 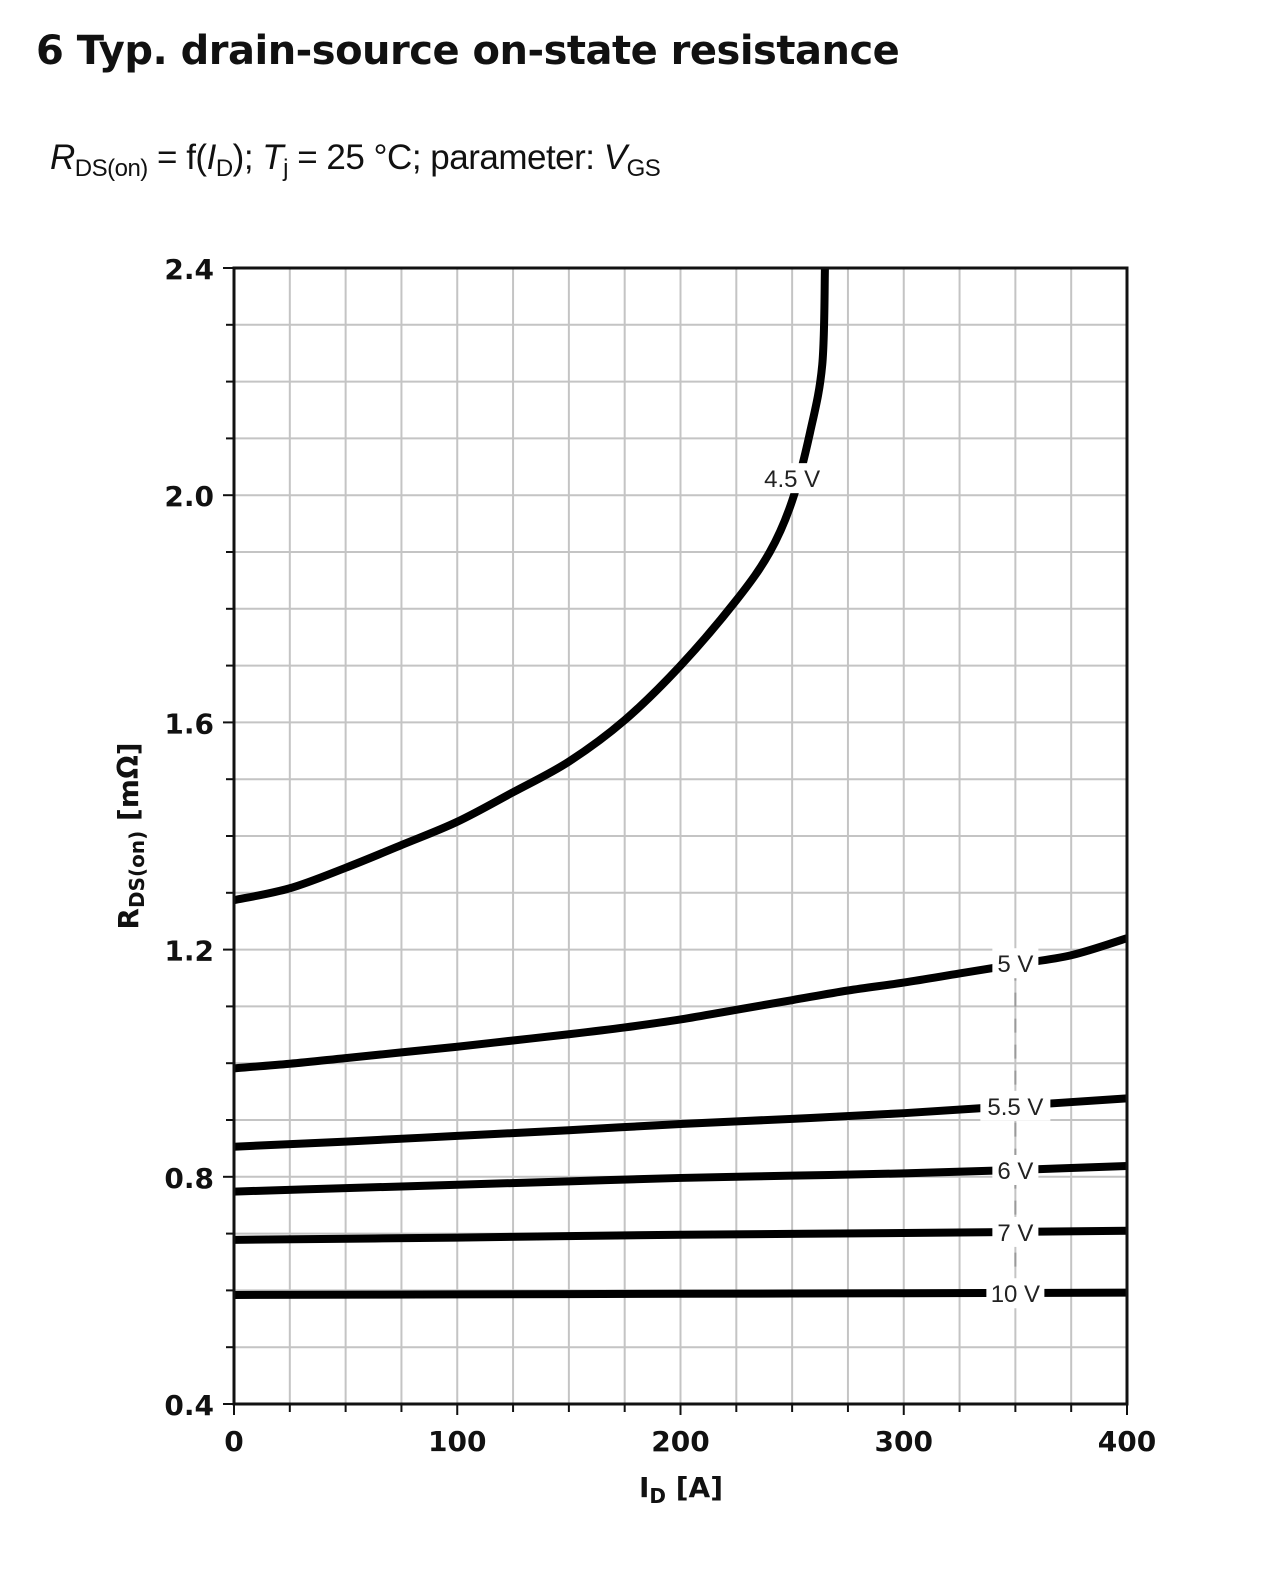 I want to click on y-tick-label: 1.6, so click(x=189, y=723).